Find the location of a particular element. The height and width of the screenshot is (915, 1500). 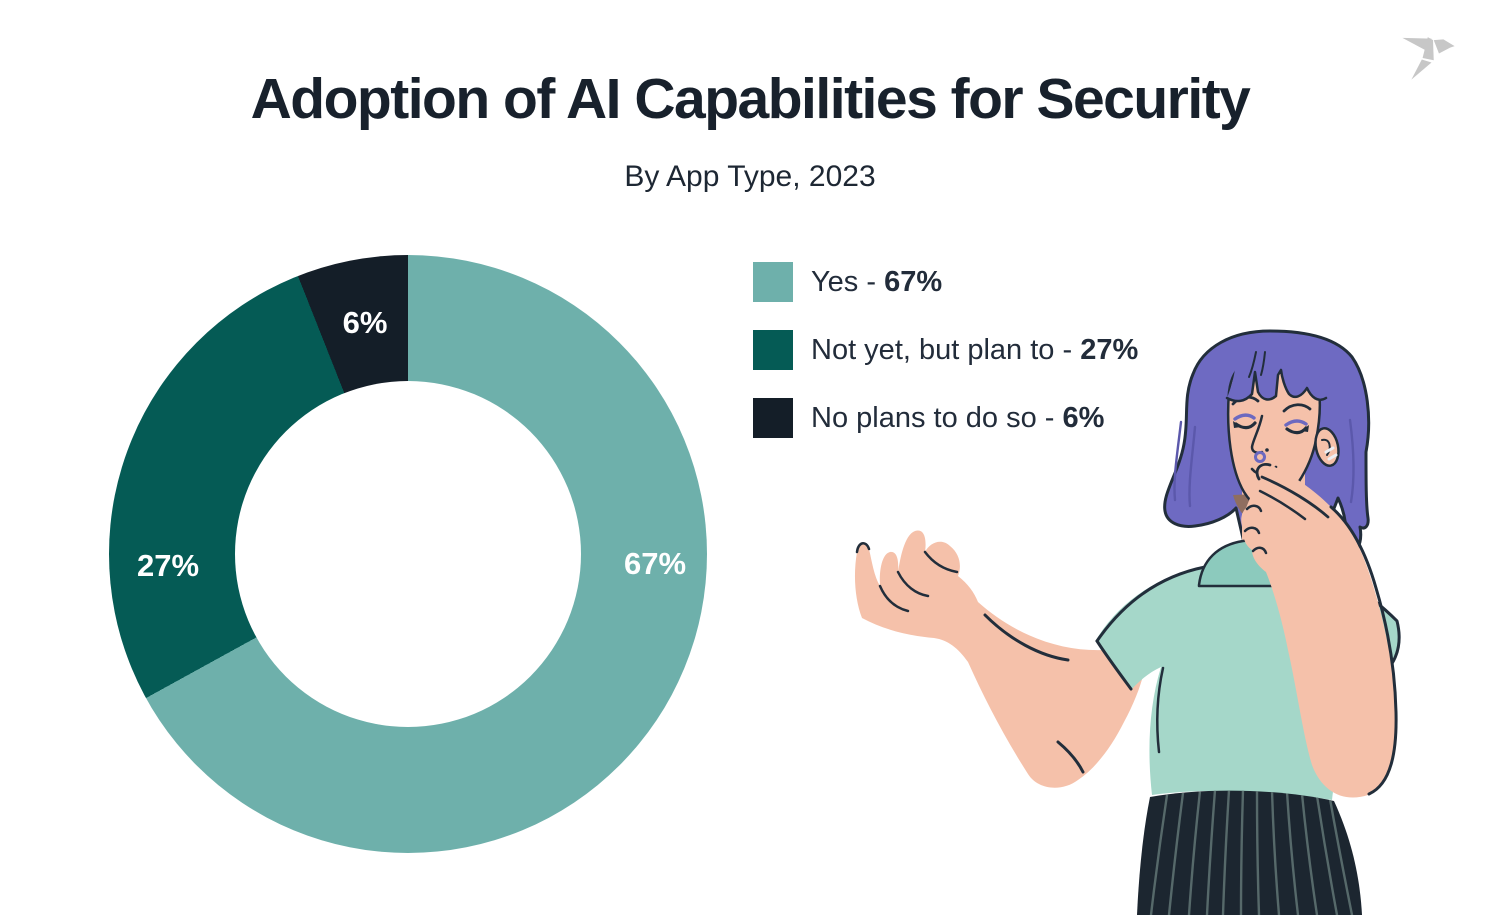

origami-bird-logo-icon is located at coordinates (1428, 58).